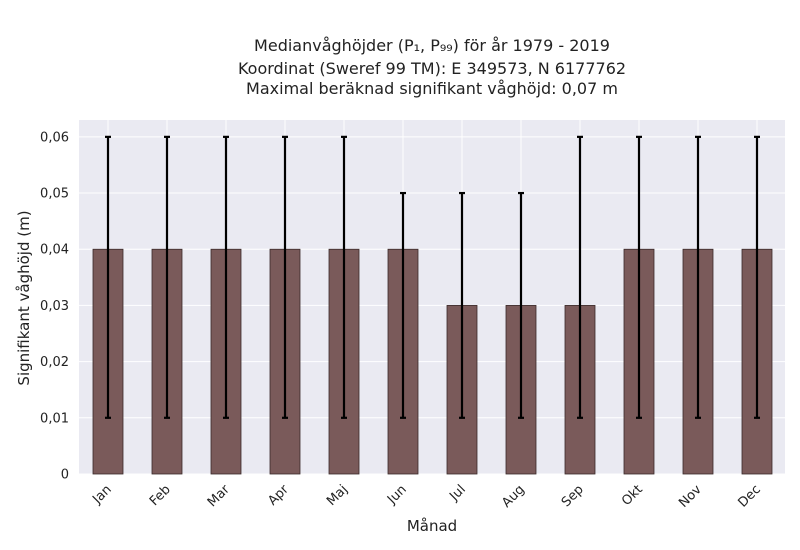  What do you see at coordinates (101, 494) in the screenshot?
I see `x-tick-label-jan: Jan` at bounding box center [101, 494].